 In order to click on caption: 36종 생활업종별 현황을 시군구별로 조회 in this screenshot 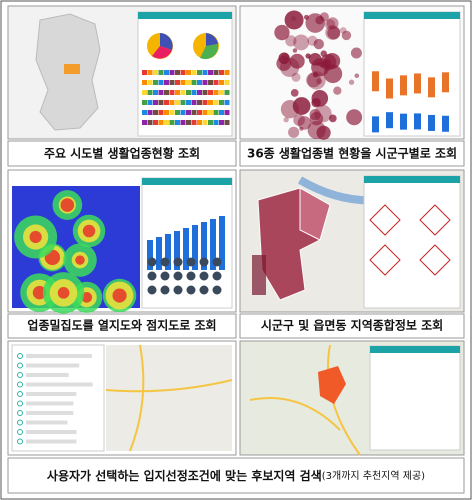, I will do `click(352, 153)`.